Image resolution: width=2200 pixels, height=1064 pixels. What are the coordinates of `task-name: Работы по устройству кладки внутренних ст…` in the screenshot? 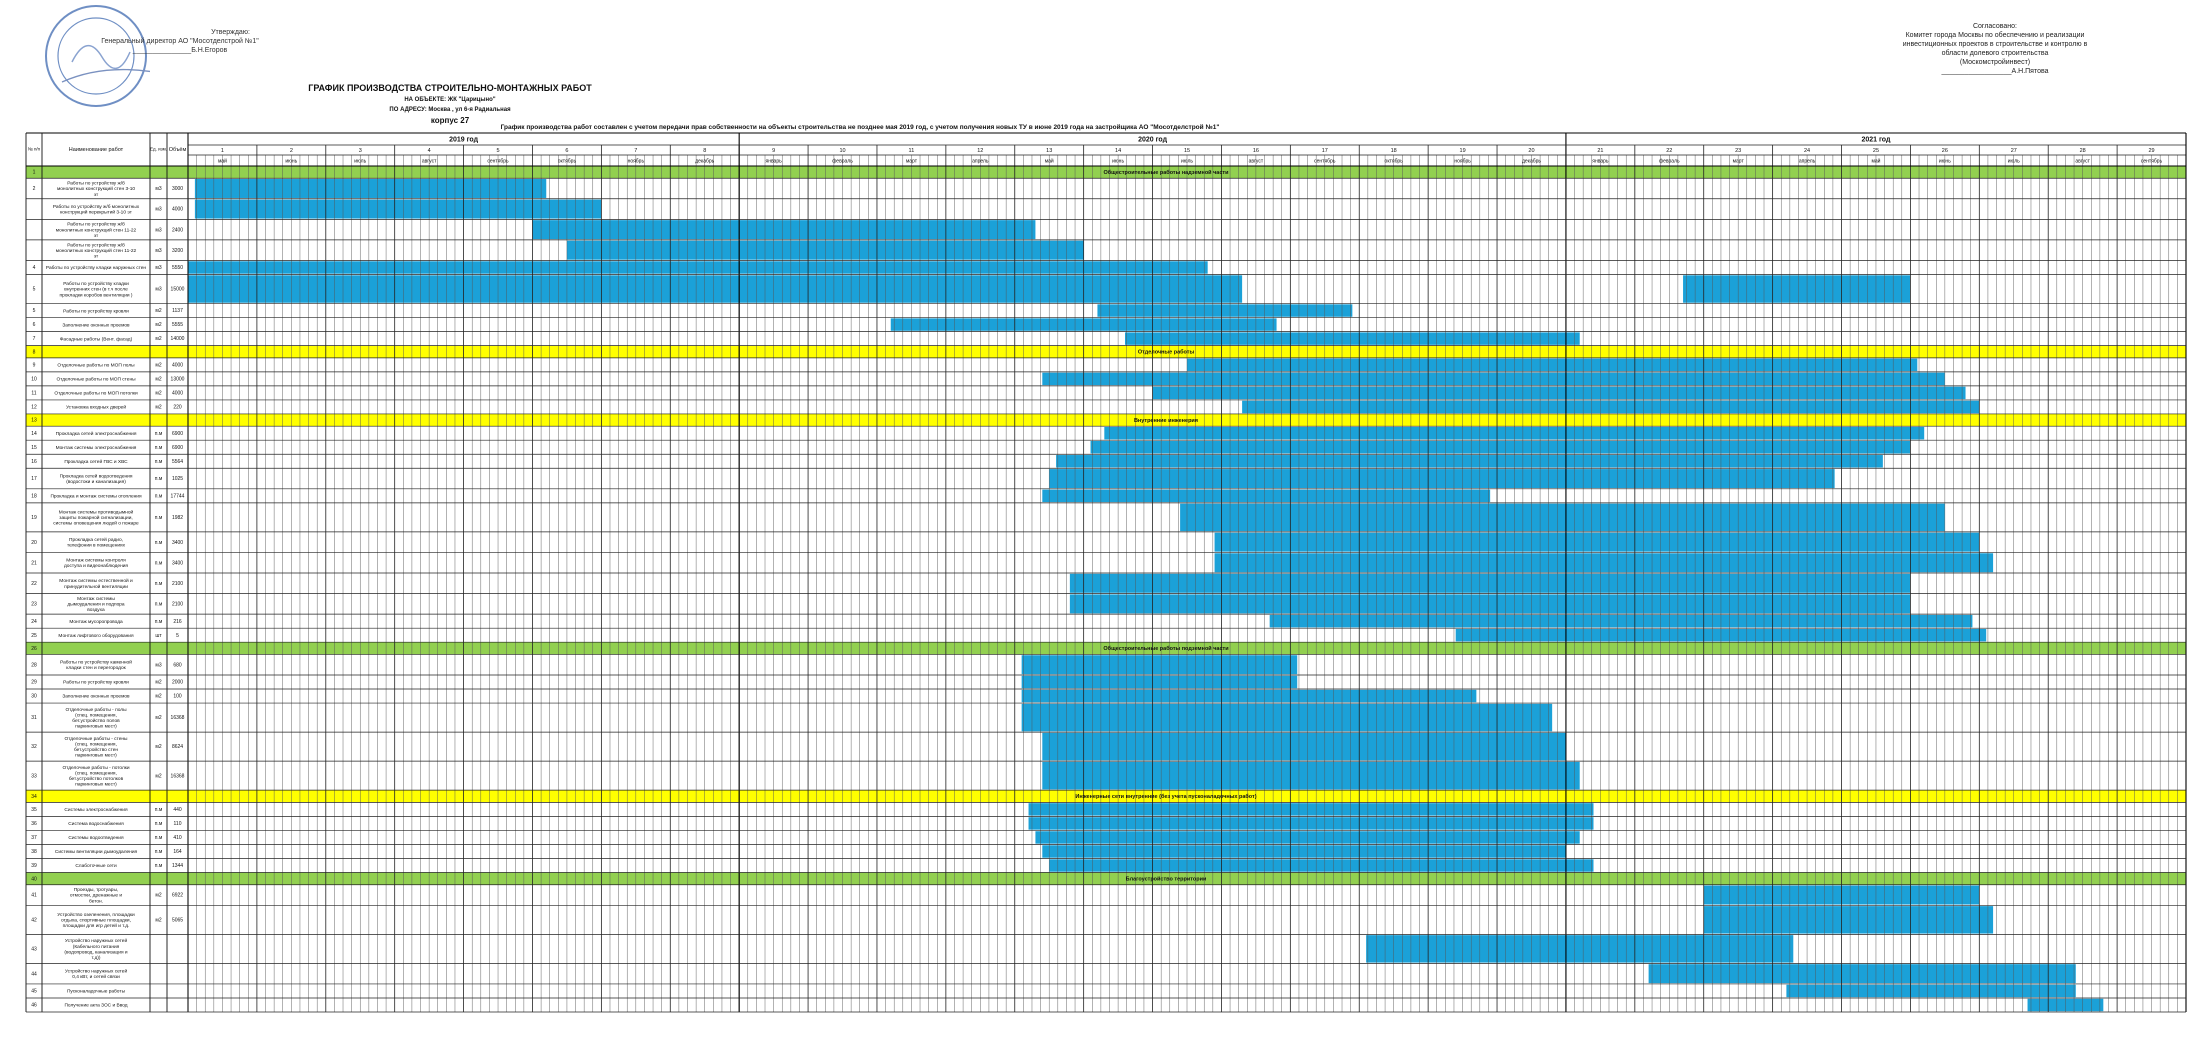 It's located at (95, 289).